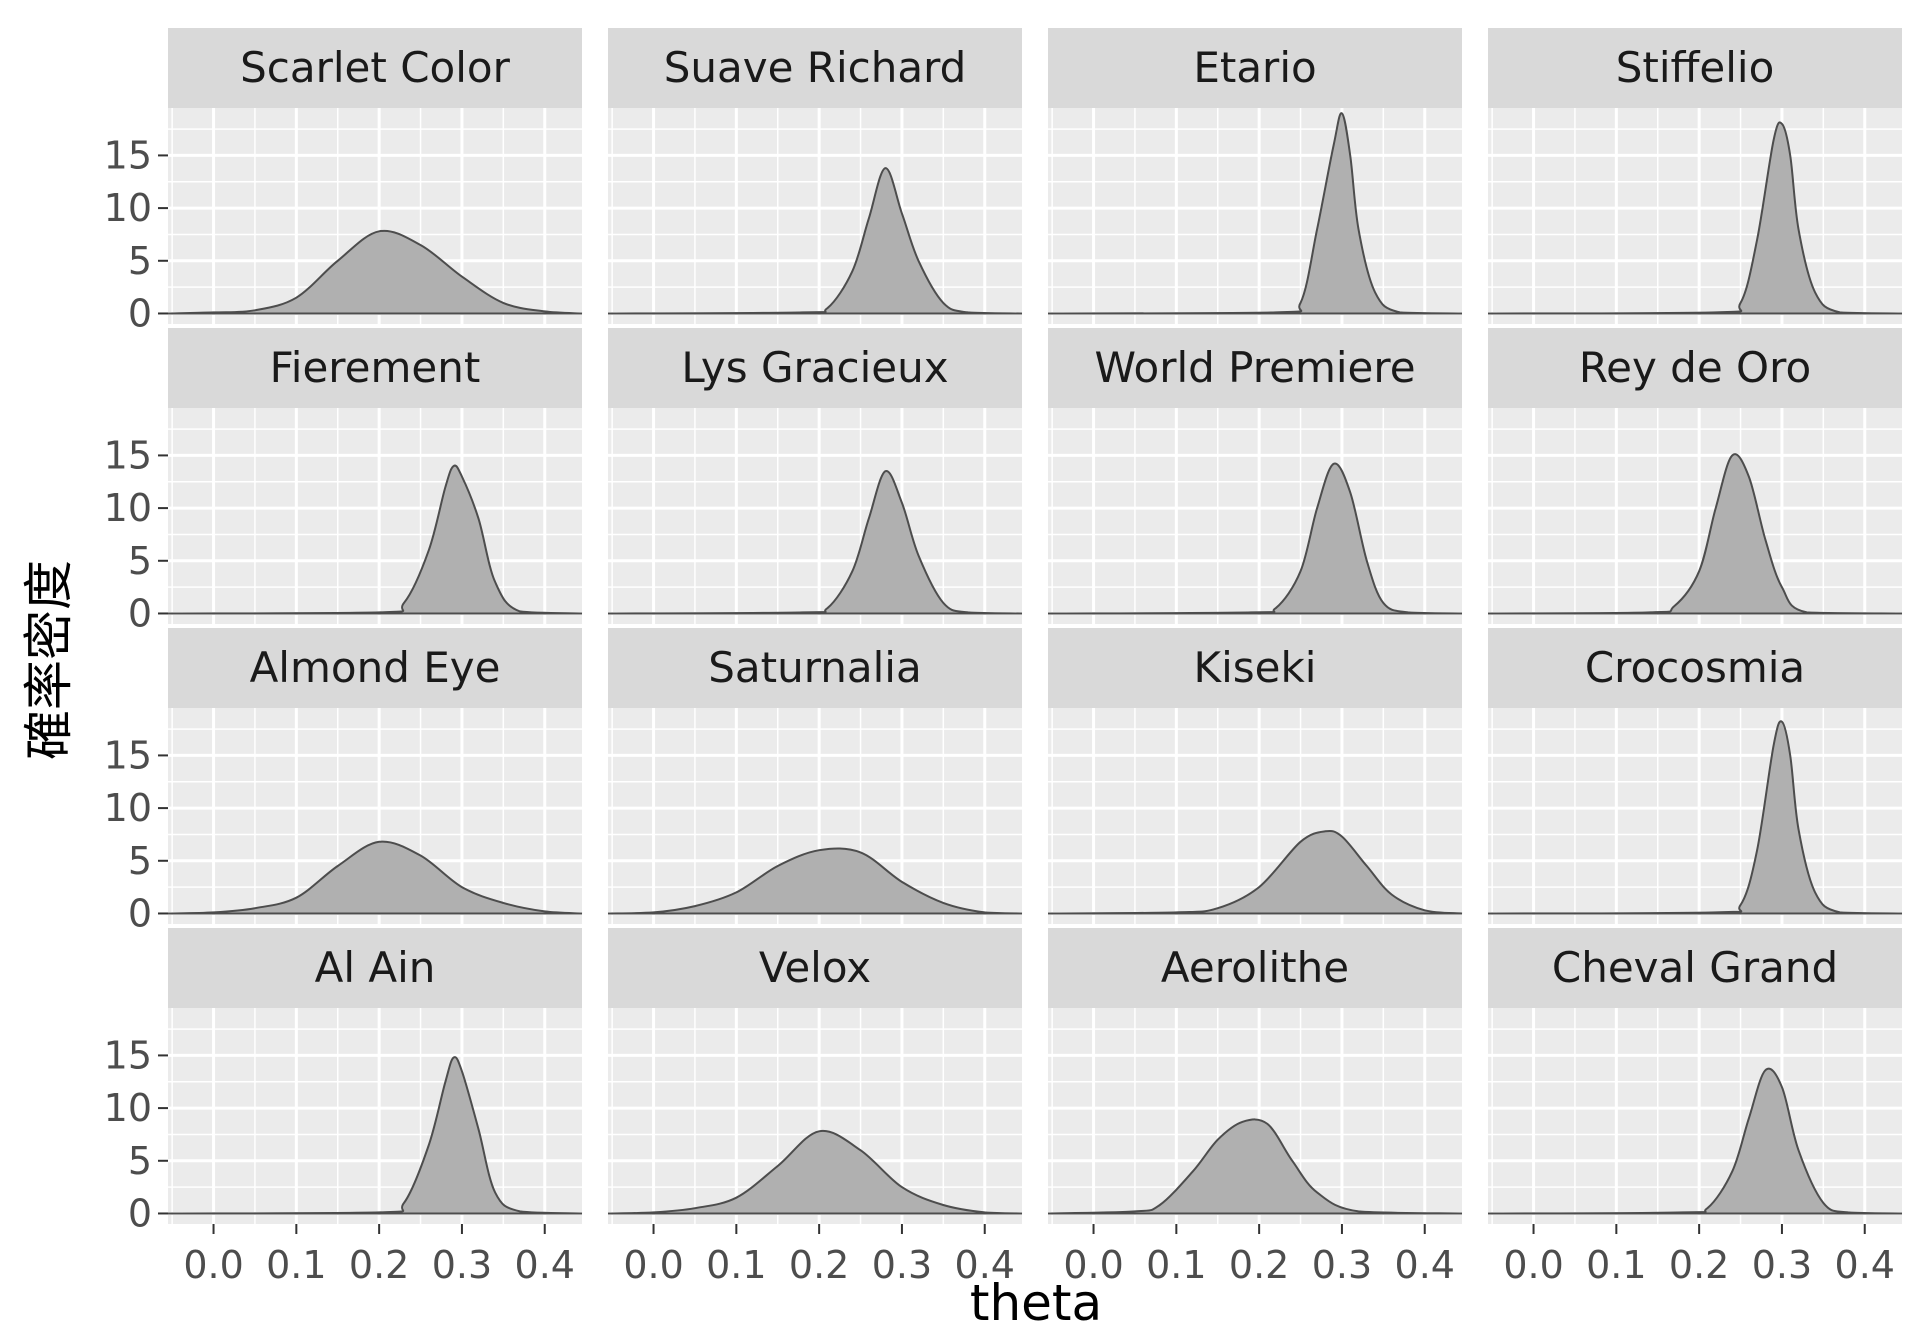 Image resolution: width=1920 pixels, height=1344 pixels. What do you see at coordinates (815, 1076) in the screenshot?
I see `facet-panel: Velox` at bounding box center [815, 1076].